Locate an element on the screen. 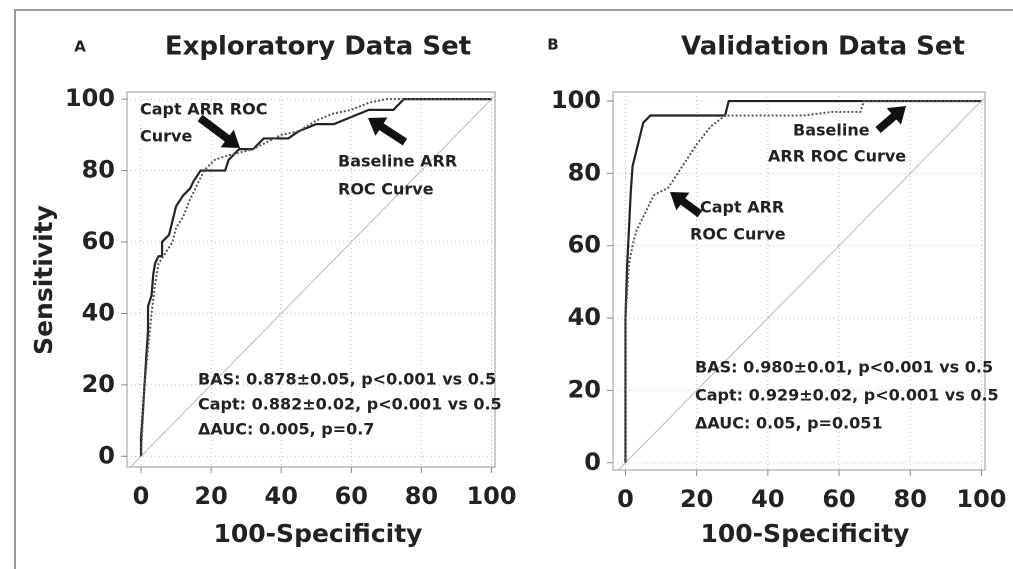 The height and width of the screenshot is (569, 1013). stats-text: ΔAUC: 0.005, p=0.7 is located at coordinates (286, 429).